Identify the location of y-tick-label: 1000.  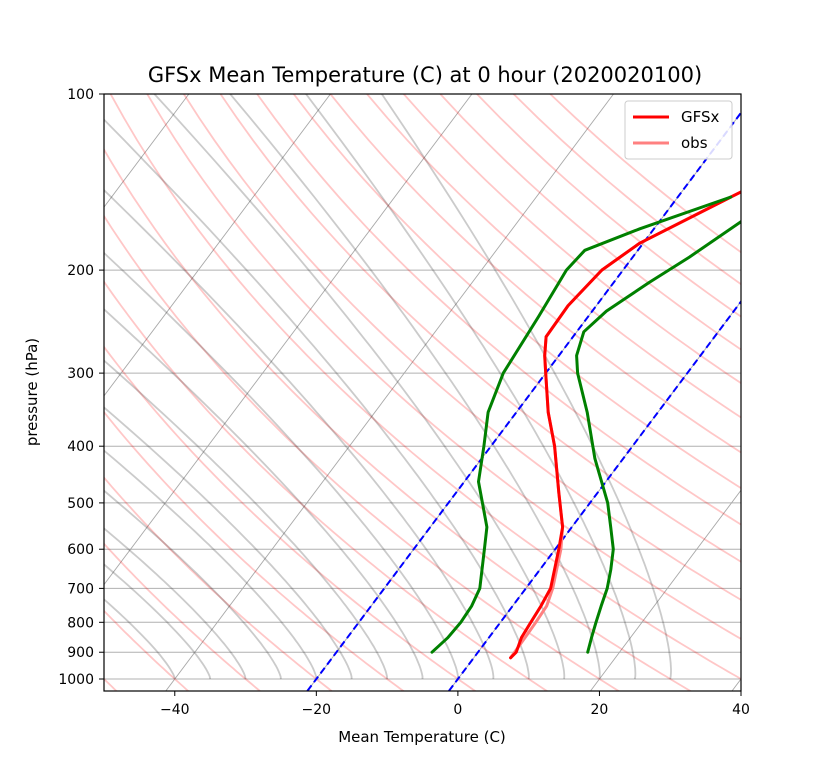
(76, 680).